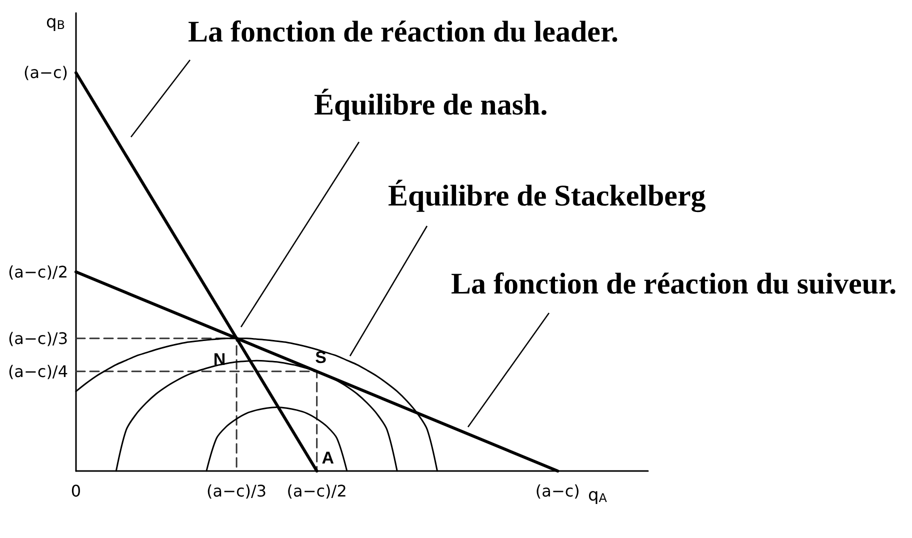 This screenshot has height=538, width=912. I want to click on x-tick-label: (a−c)/3, so click(236, 491).